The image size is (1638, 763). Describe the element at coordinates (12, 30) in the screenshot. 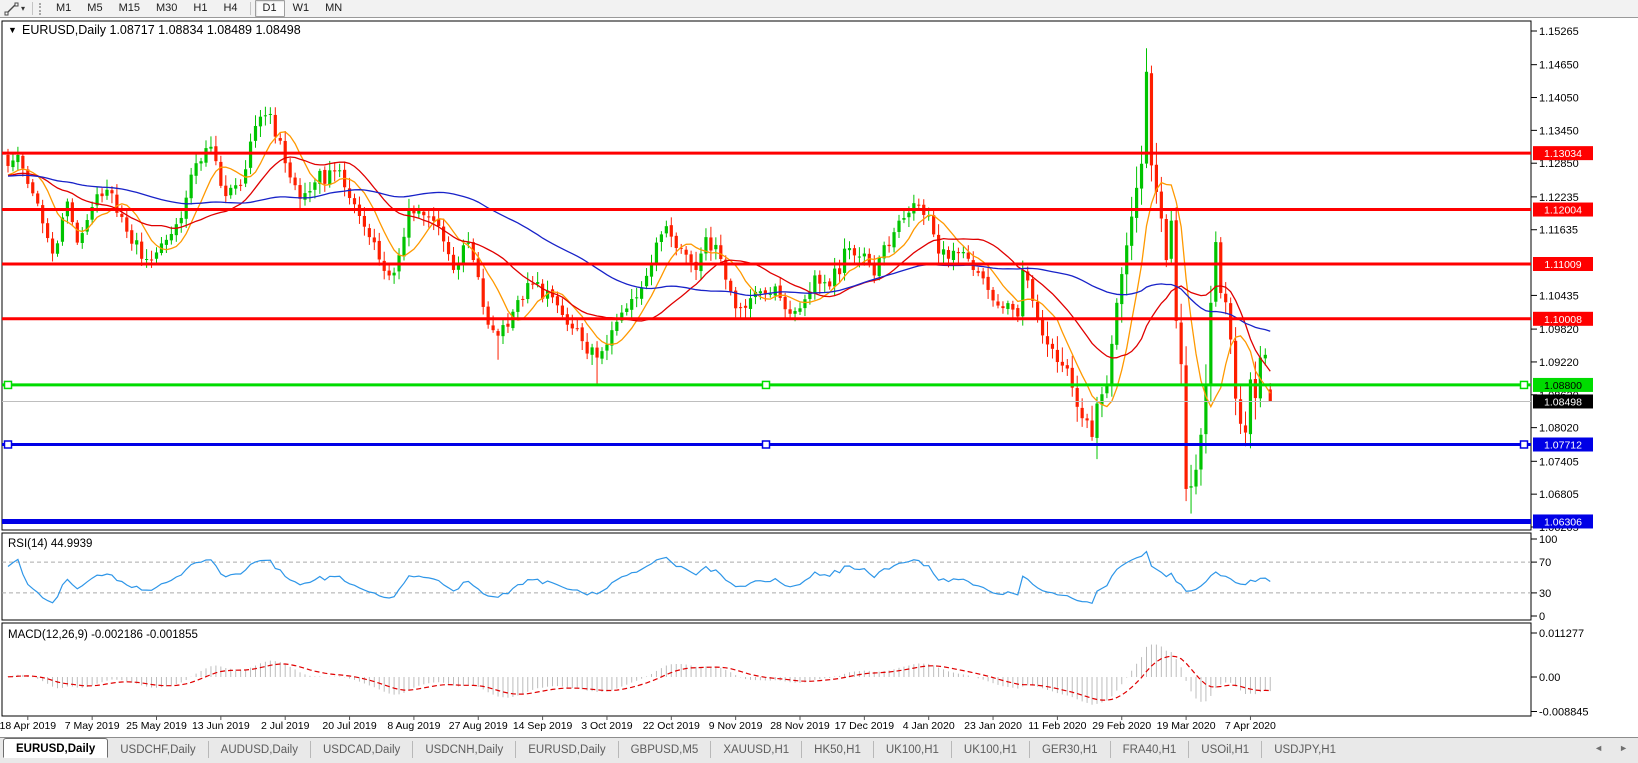

I see `symbol-dropdown-icon: ▼` at that location.